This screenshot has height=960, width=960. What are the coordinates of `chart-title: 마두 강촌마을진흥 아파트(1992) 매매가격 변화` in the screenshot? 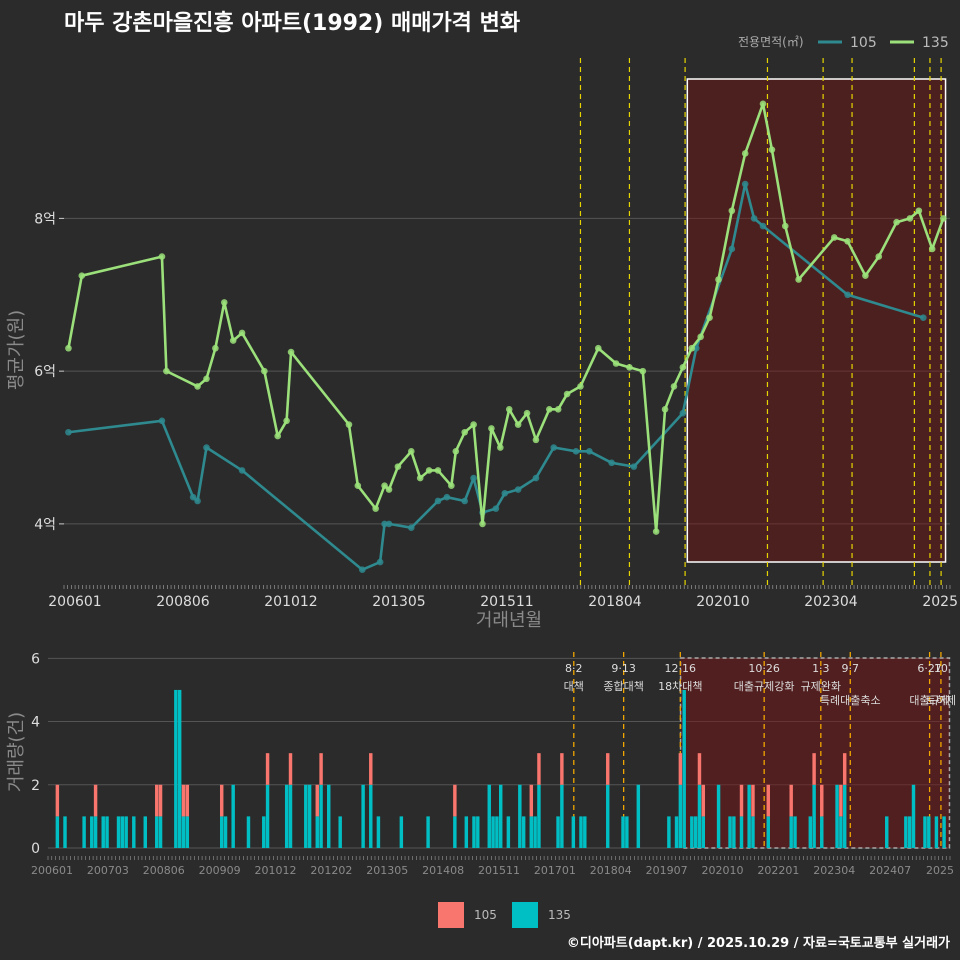 It's located at (292, 23).